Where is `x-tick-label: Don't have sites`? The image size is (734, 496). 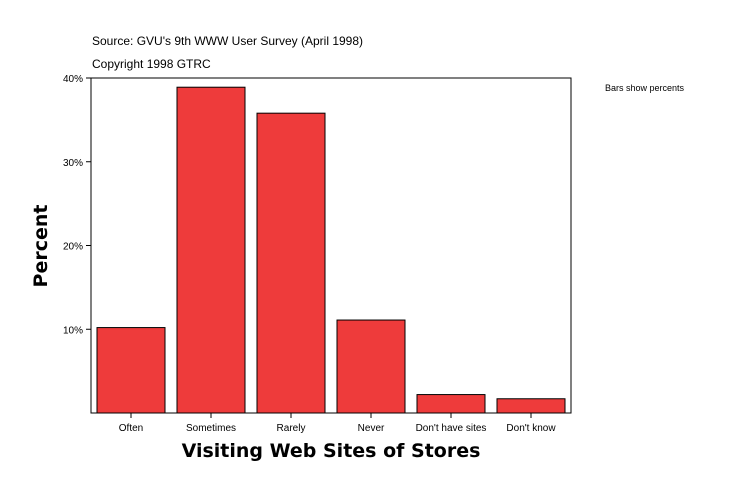 x-tick-label: Don't have sites is located at coordinates (451, 428).